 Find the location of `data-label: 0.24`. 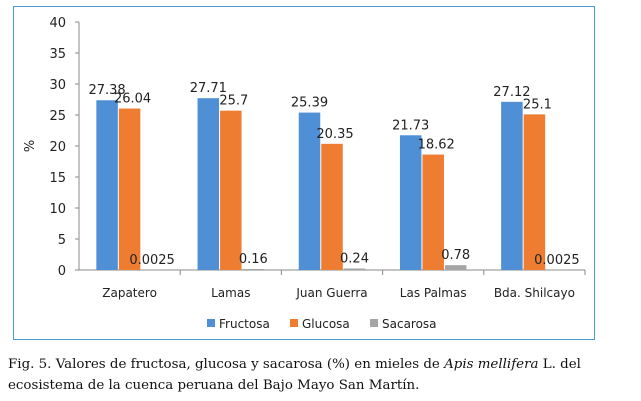

data-label: 0.24 is located at coordinates (354, 259).